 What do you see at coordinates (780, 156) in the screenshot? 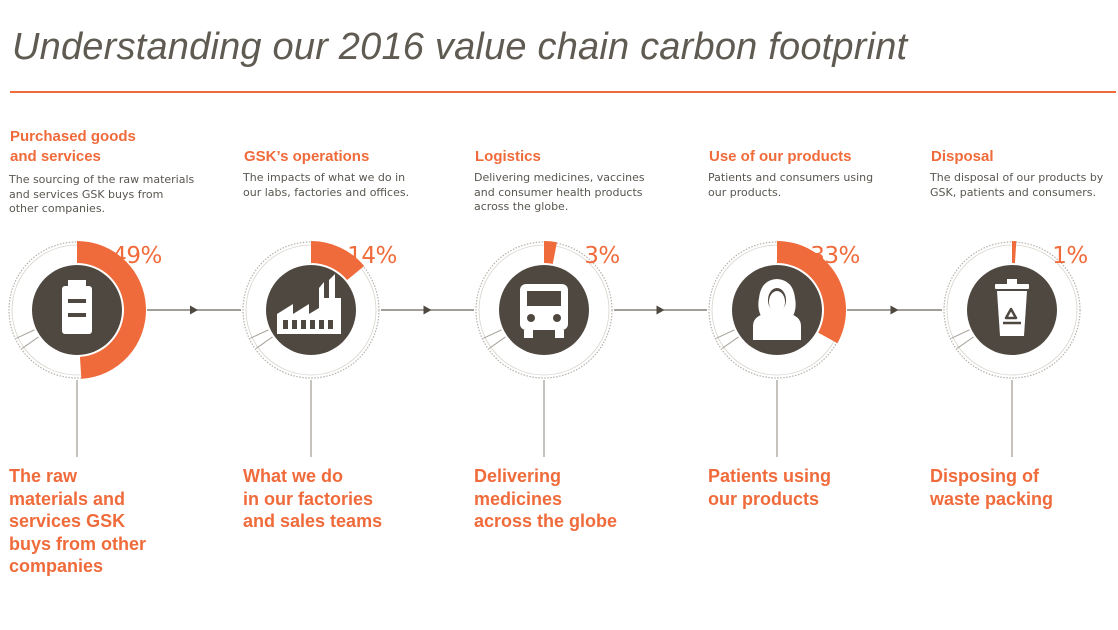
I see `stage-heading: Use of our products` at bounding box center [780, 156].